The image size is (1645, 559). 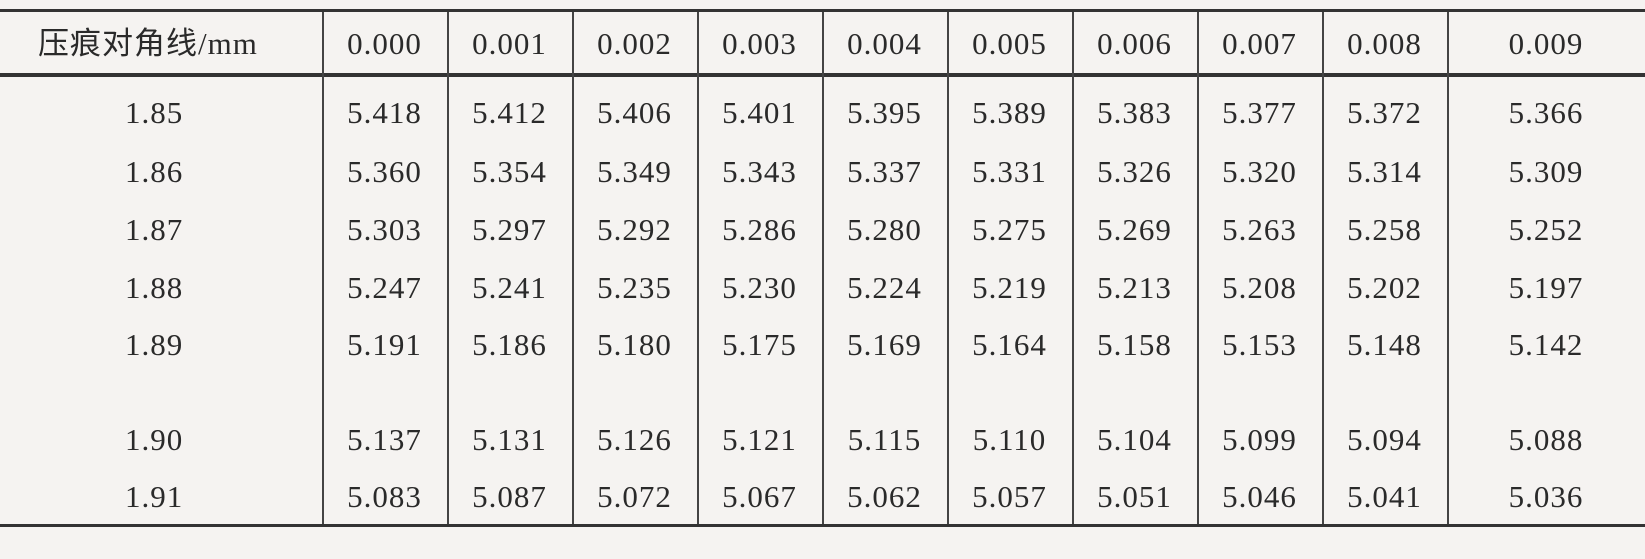 What do you see at coordinates (1259, 496) in the screenshot?
I see `table-cell: 5.046` at bounding box center [1259, 496].